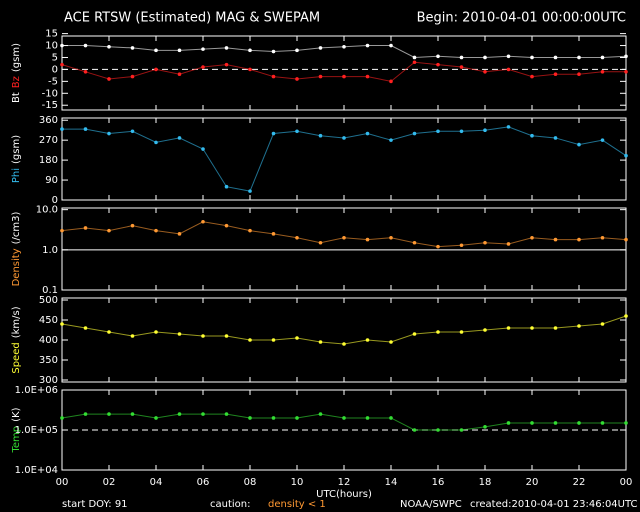  I want to click on y-axis-label: Speed (km/s), so click(16, 339).